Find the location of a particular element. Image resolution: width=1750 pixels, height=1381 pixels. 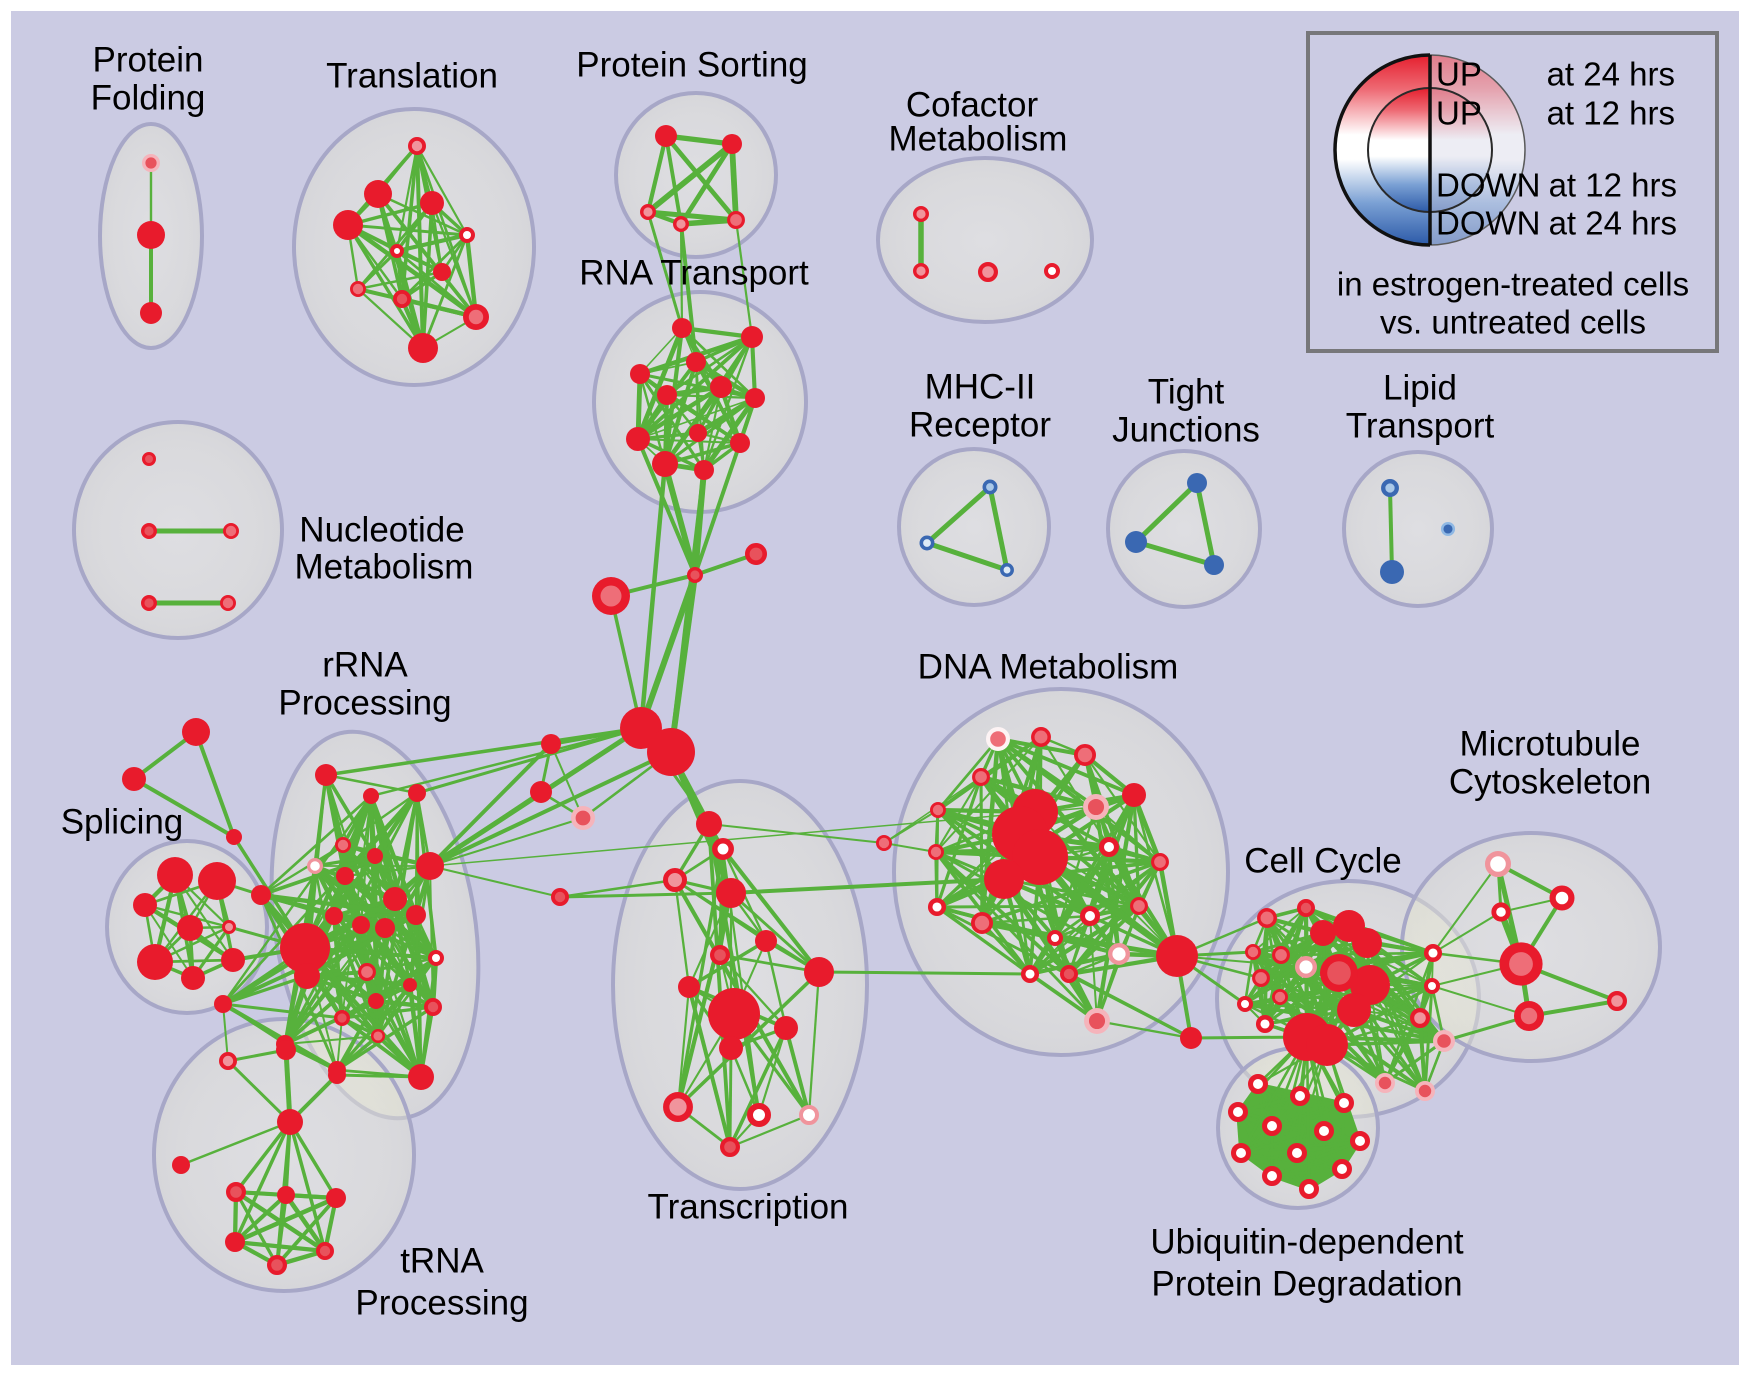

svg-text: Splicing is located at coordinates (122, 821).